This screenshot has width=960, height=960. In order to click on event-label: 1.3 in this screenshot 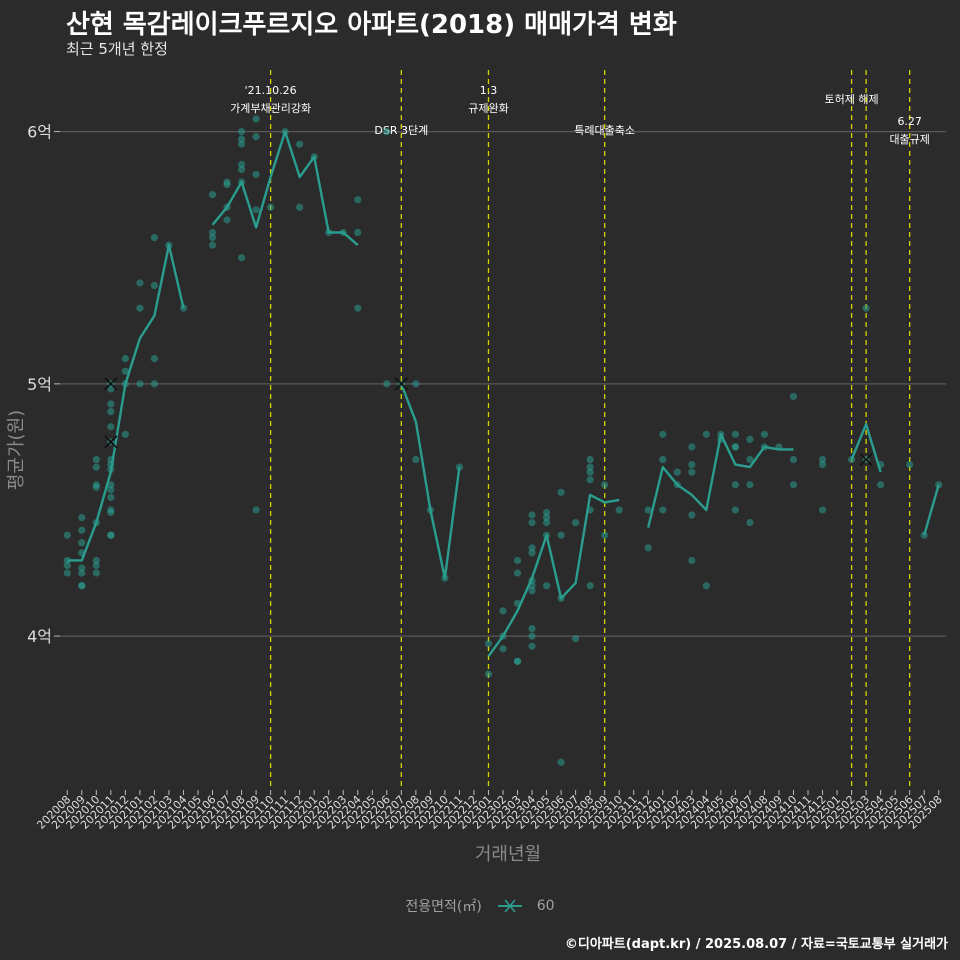, I will do `click(489, 90)`.